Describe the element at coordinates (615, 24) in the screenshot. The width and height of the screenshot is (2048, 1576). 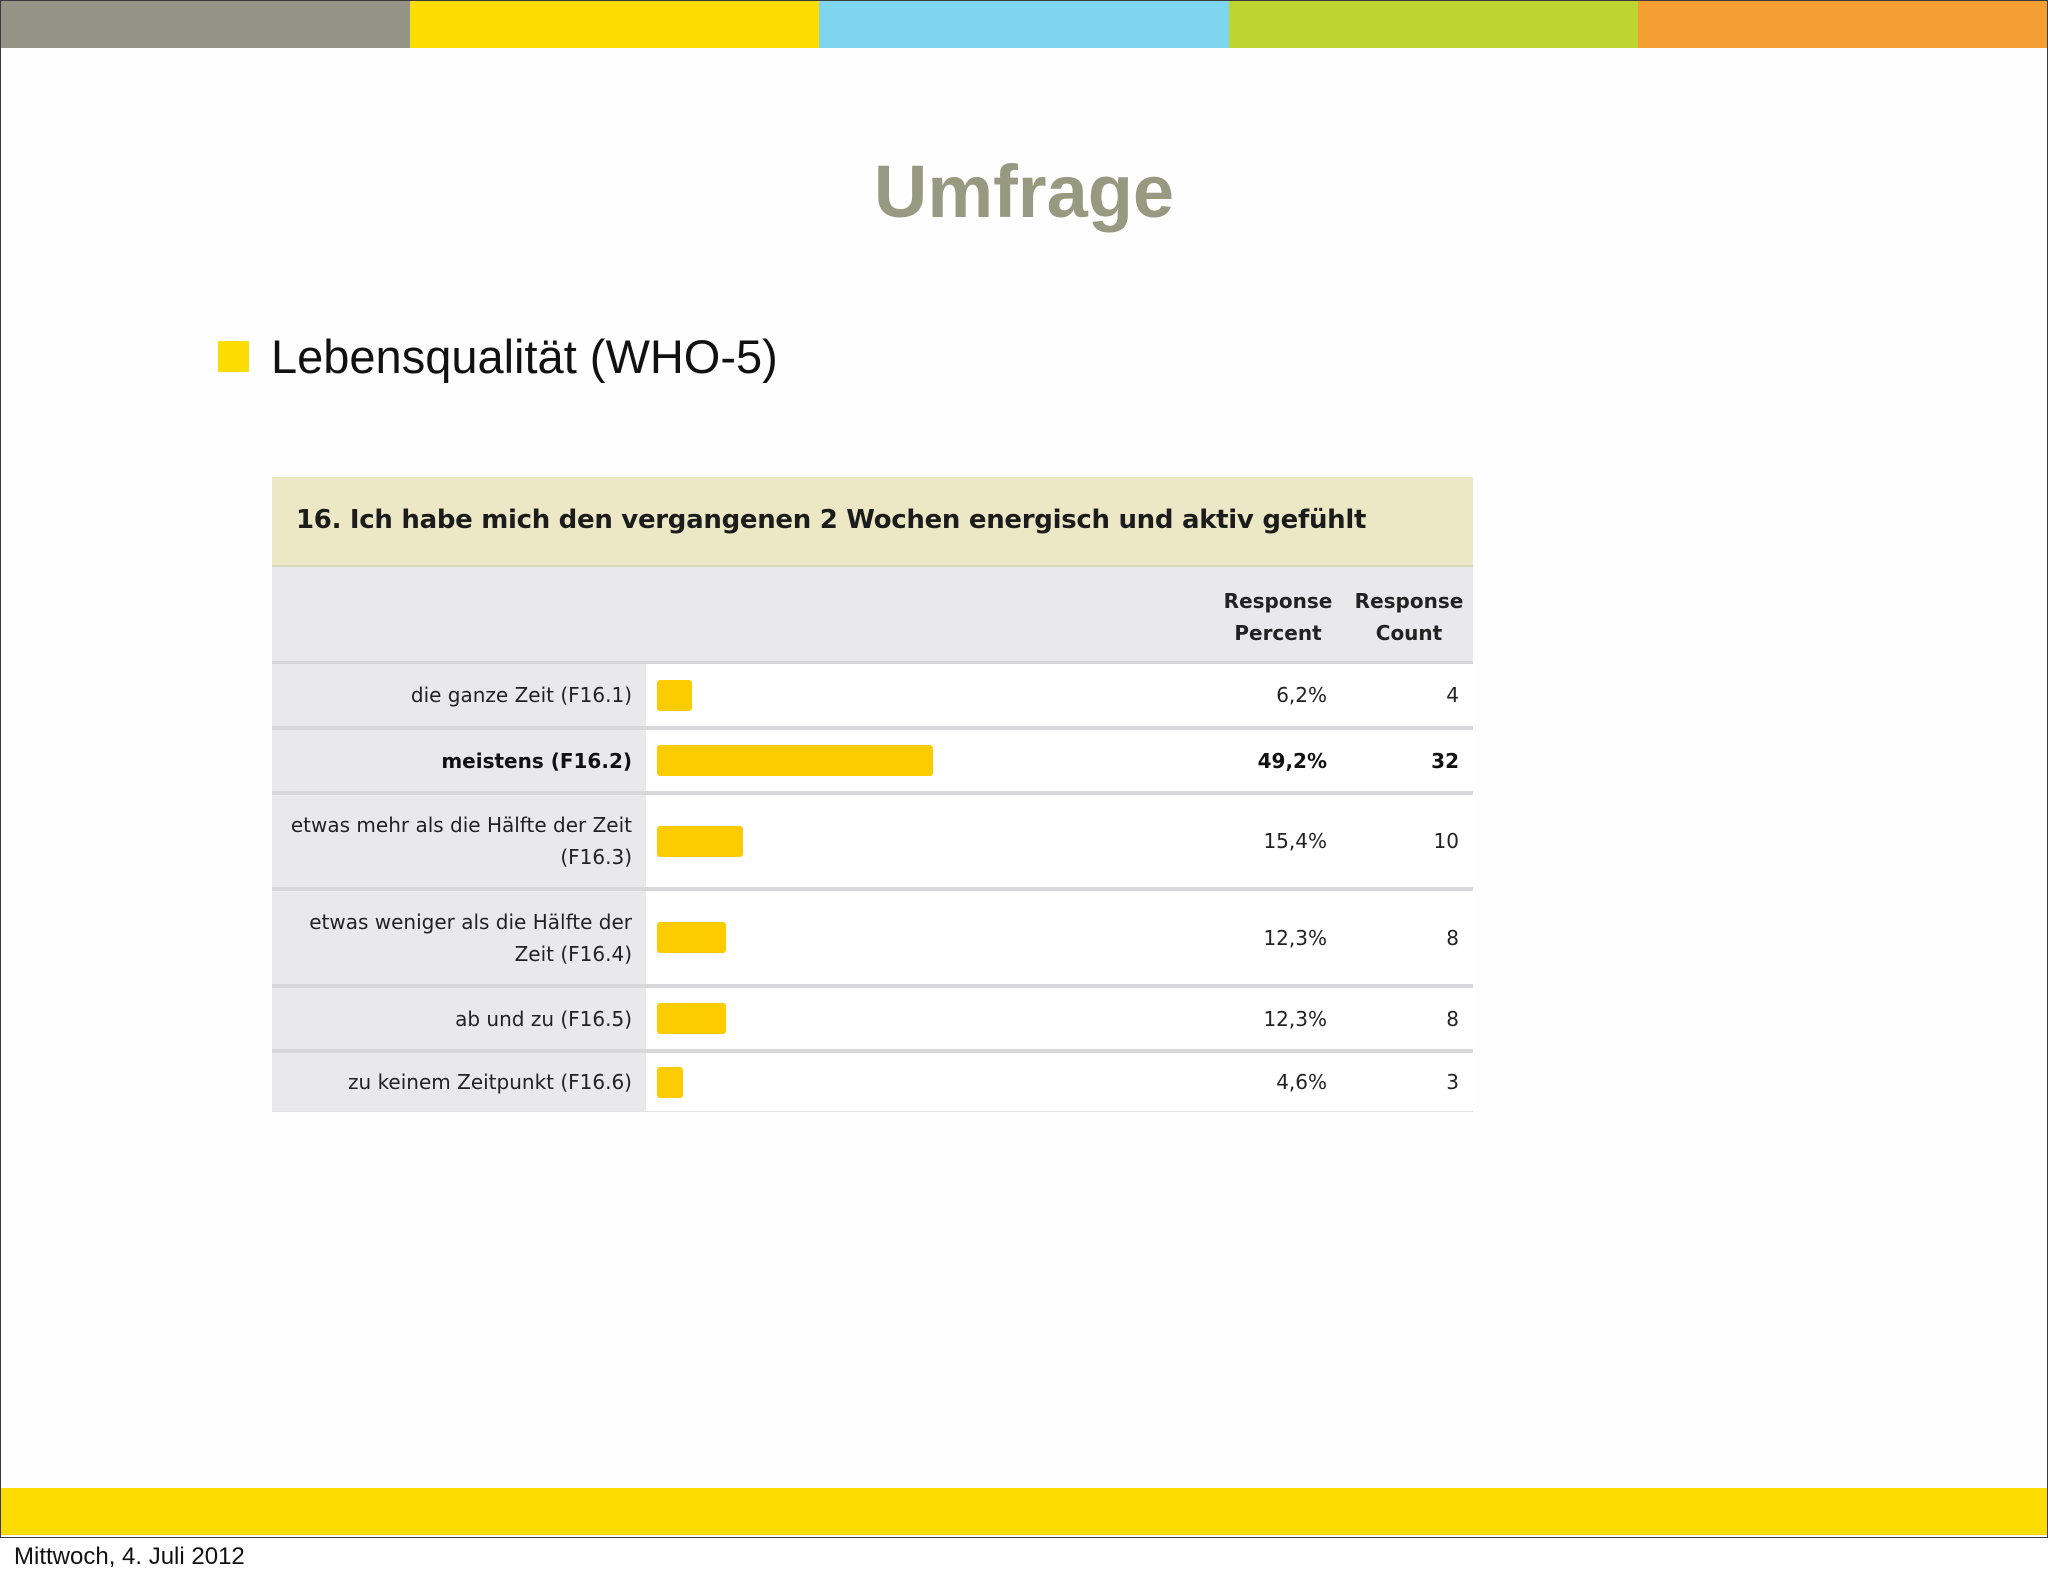
I see `stripe-yellow` at that location.